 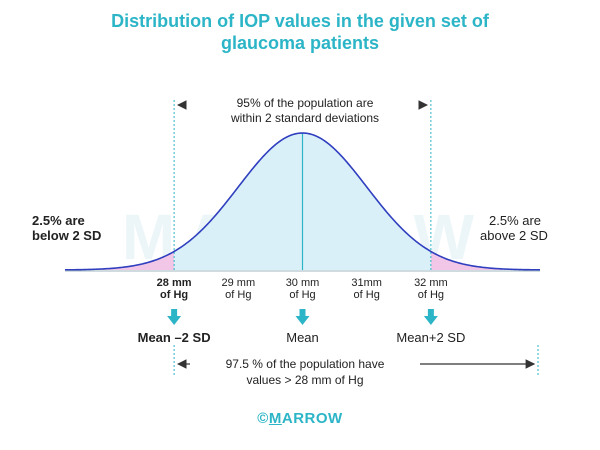 I want to click on x-tick-label-line-1: 29 mm, so click(x=238, y=283).